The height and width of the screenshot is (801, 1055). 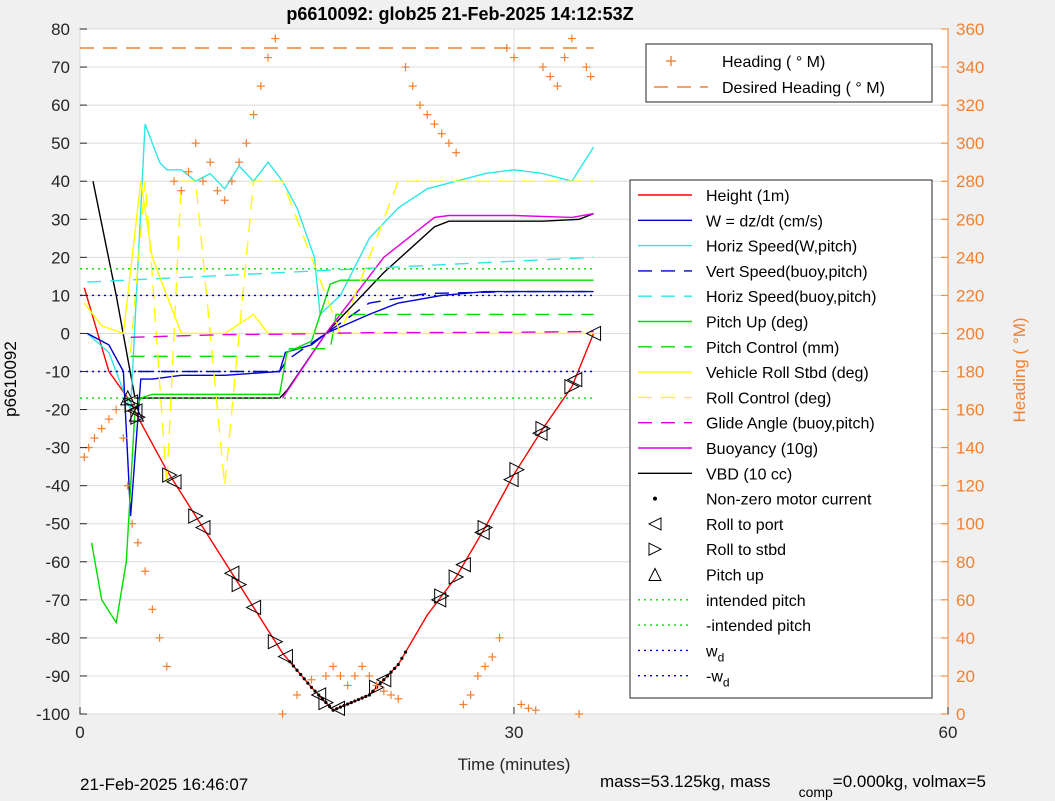 What do you see at coordinates (745, 525) in the screenshot?
I see `legend-label: Roll to port` at bounding box center [745, 525].